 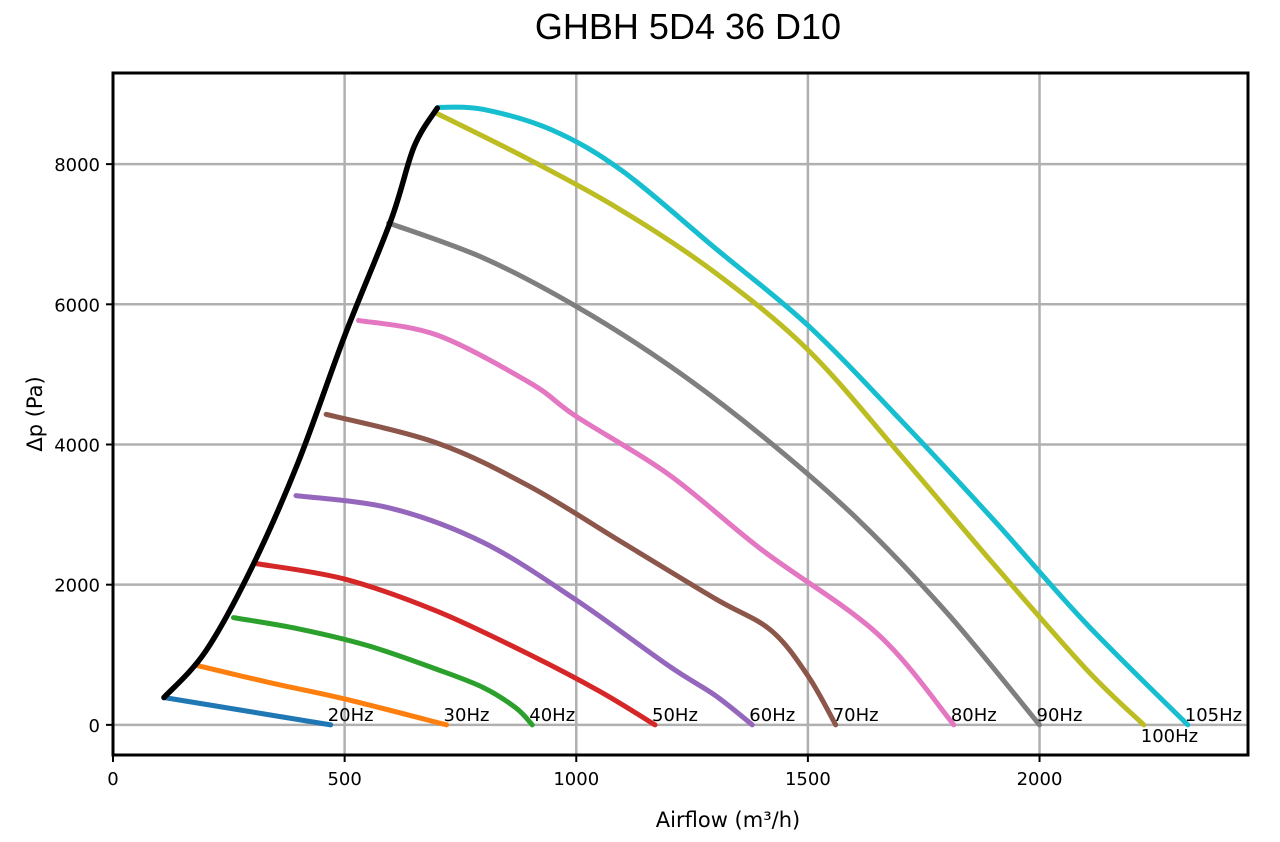 What do you see at coordinates (77, 445) in the screenshot?
I see `y-tick-label: 4000` at bounding box center [77, 445].